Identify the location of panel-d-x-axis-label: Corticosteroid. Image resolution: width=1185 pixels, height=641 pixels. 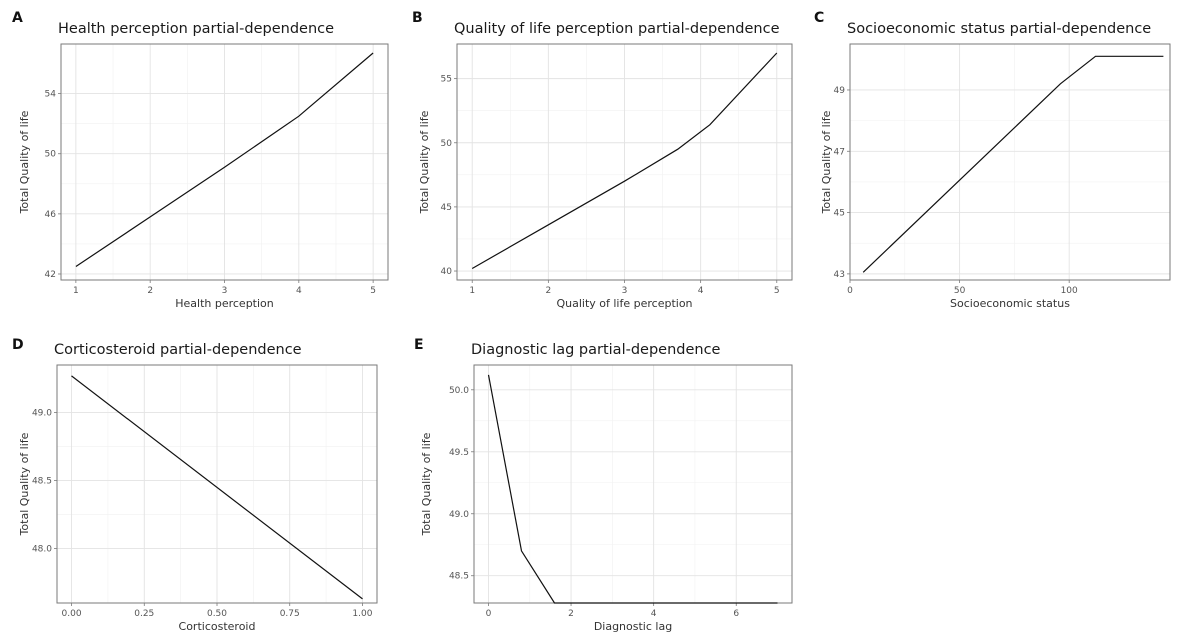
(217, 626).